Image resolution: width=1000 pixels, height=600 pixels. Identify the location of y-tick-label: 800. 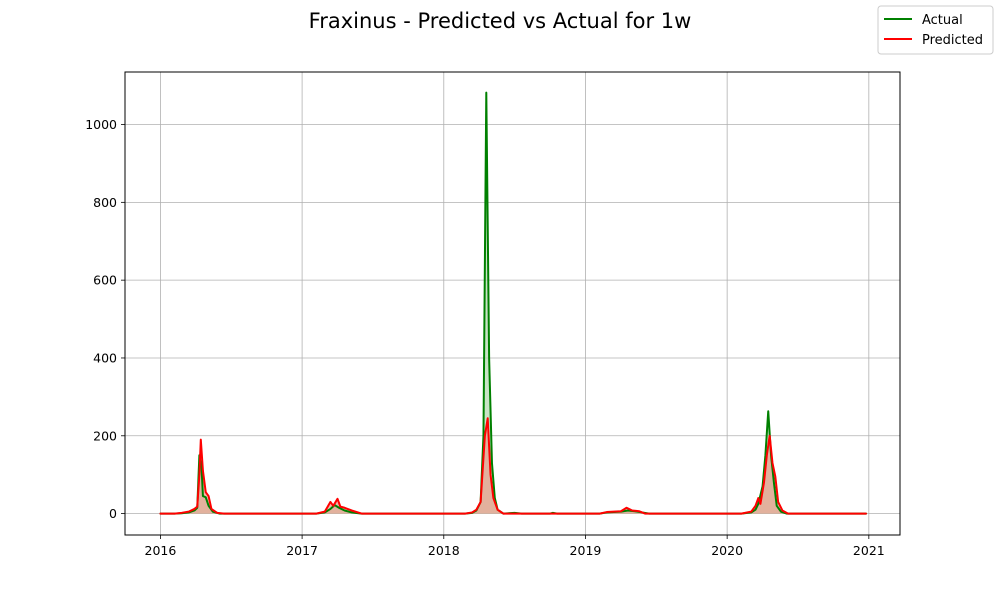
(105, 202).